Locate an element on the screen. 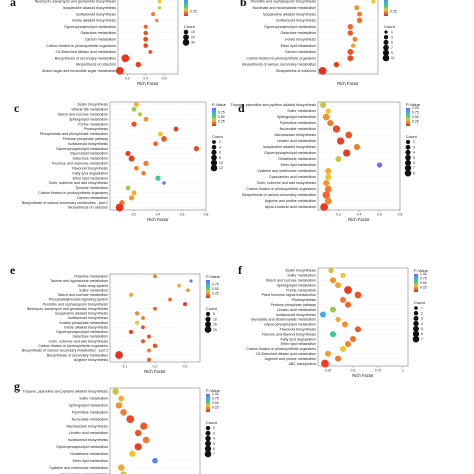 Image resolution: width=474 pixels, height=474 pixels. size-legend-value: 8 is located at coordinates (220, 158).